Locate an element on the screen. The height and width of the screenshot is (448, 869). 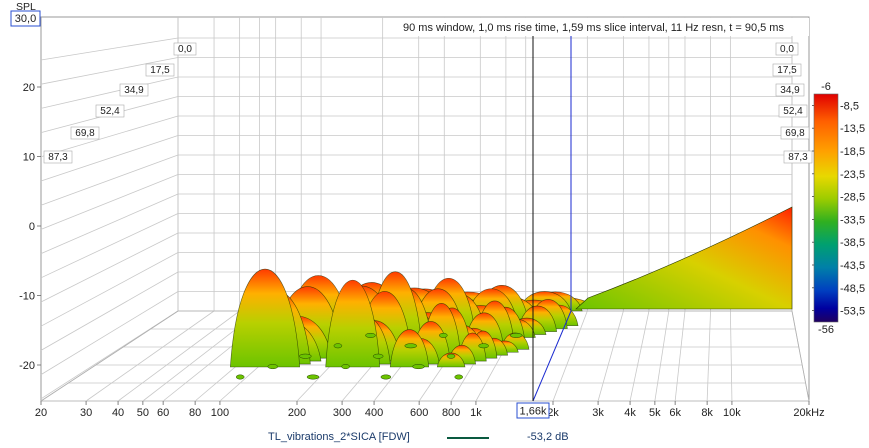
x-tick-label: 100 is located at coordinates (220, 413).